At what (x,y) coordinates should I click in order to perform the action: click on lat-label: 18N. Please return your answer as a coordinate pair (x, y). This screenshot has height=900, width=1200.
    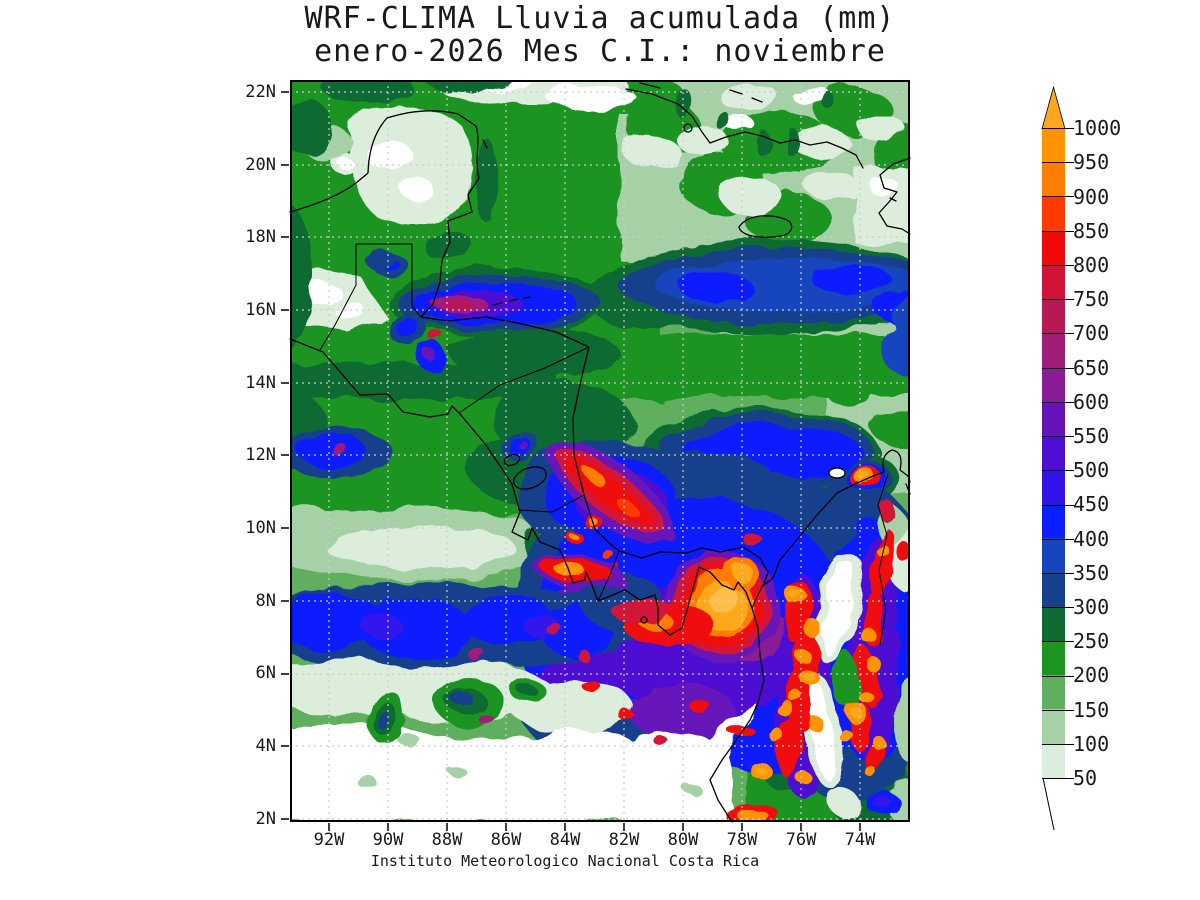
    Looking at the image, I should click on (260, 237).